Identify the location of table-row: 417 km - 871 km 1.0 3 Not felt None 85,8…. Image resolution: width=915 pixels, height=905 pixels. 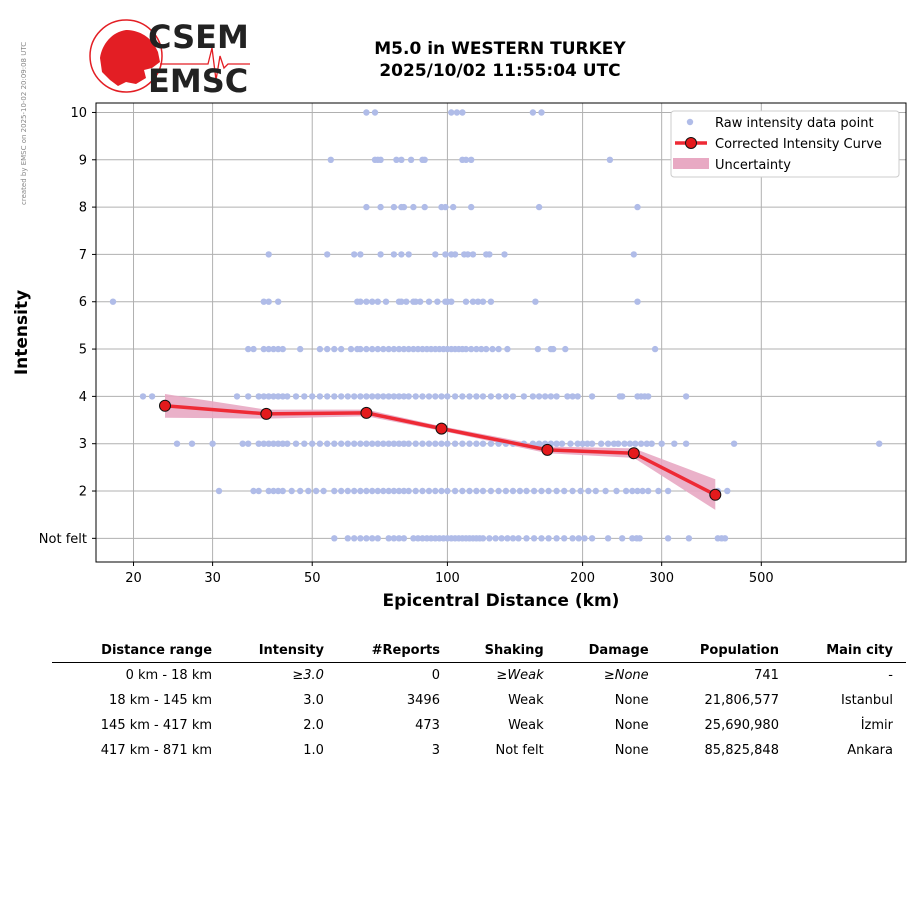
(479, 750).